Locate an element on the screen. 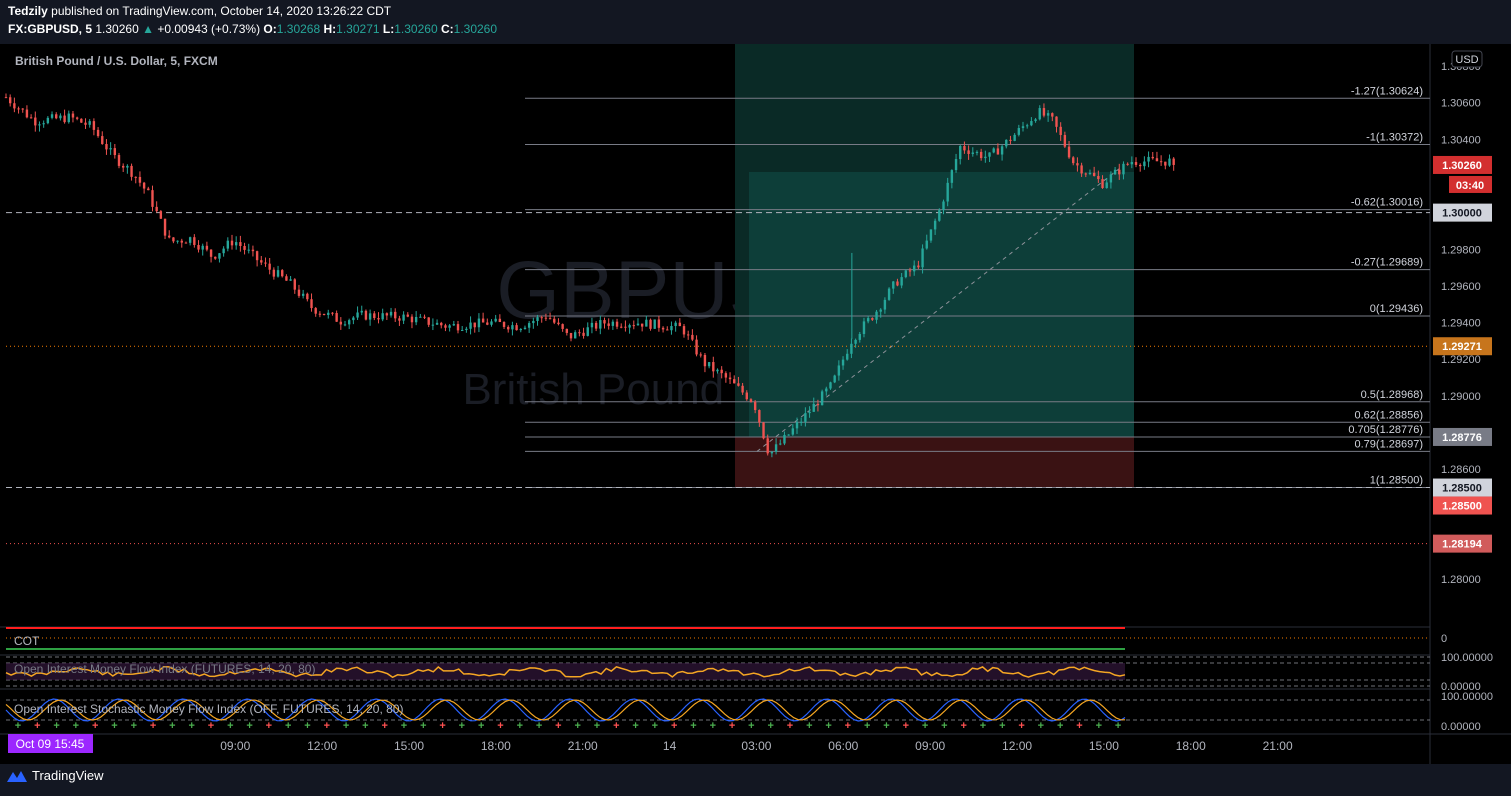 The height and width of the screenshot is (796, 1511). currency-button-label: USD is located at coordinates (1466, 60).